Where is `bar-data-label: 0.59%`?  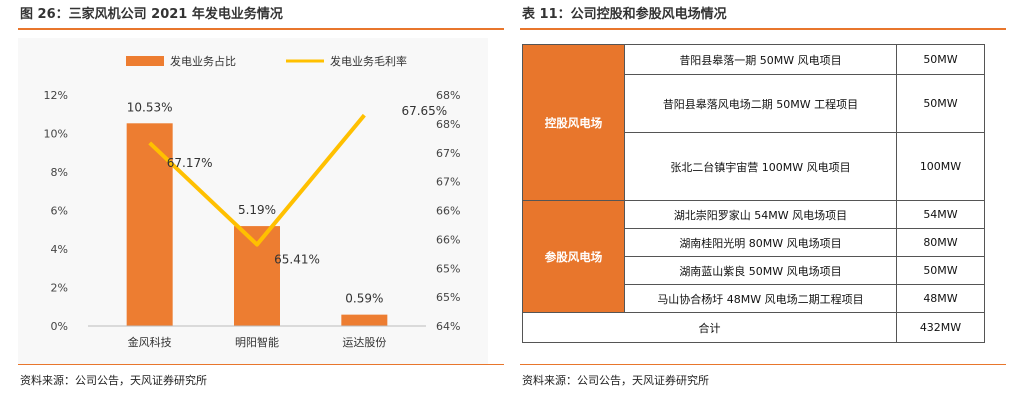 bar-data-label: 0.59% is located at coordinates (364, 299).